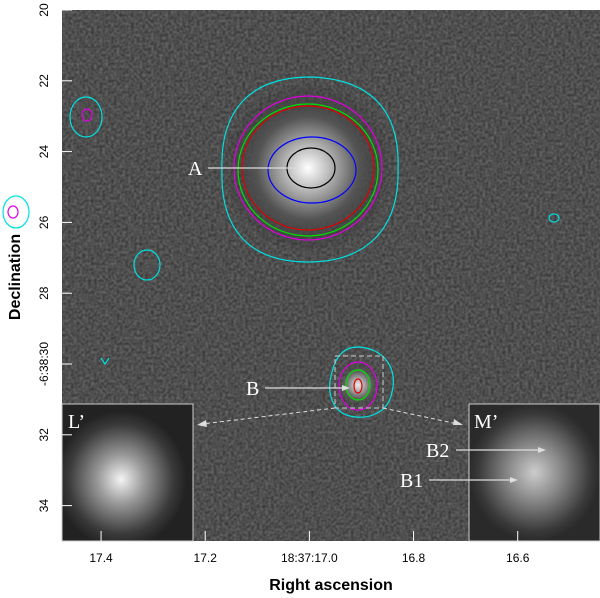 This screenshot has width=600, height=598. I want to click on y-tick-label: -6:38:30, so click(44, 364).